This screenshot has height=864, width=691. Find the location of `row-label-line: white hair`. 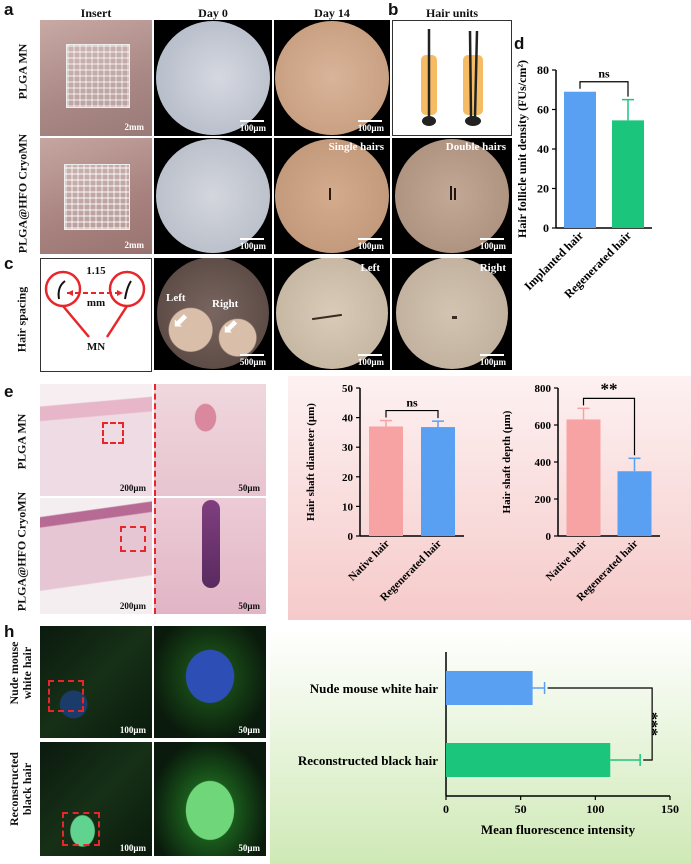

row-label-line: white hair is located at coordinates (27, 673).